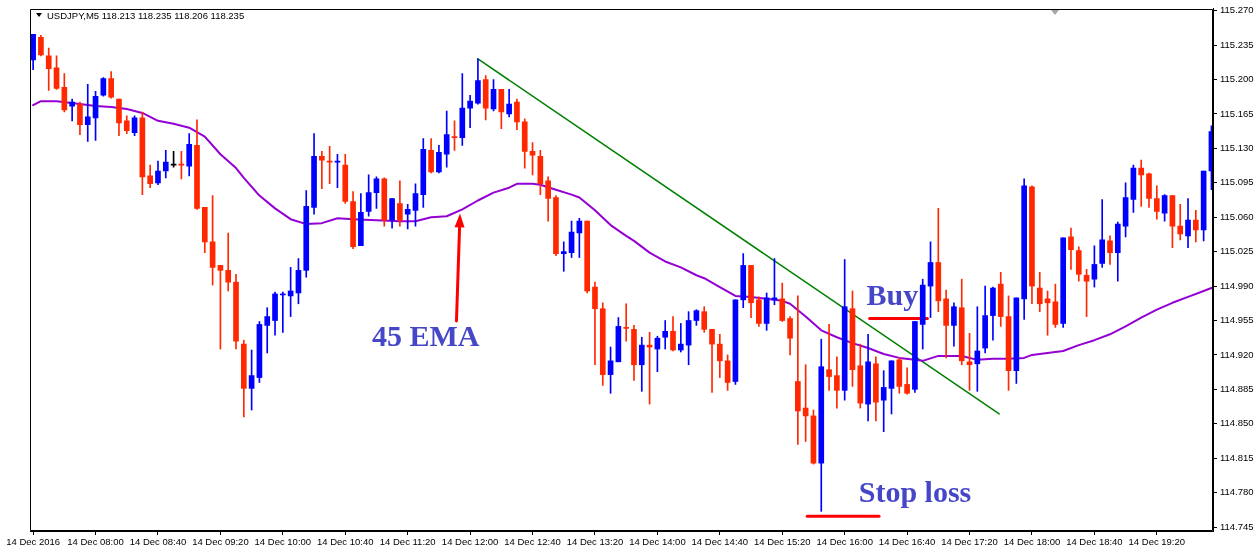 This screenshot has height=554, width=1258. What do you see at coordinates (1237, 526) in the screenshot?
I see `y-tick-label: 114.745` at bounding box center [1237, 526].